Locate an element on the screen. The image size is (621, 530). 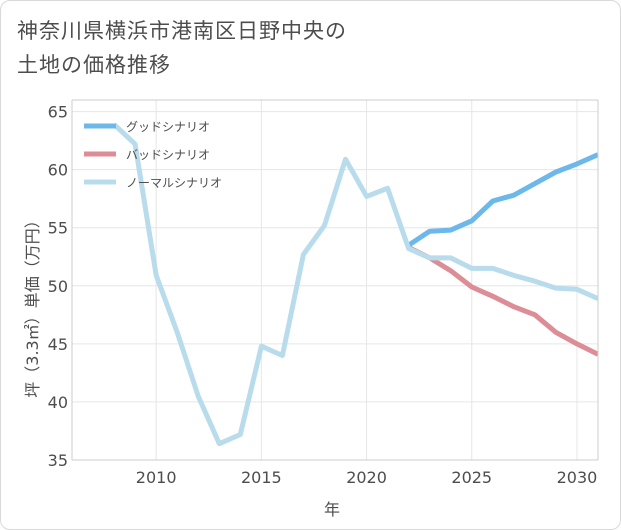
x-axis-label: 年 is located at coordinates (332, 509).